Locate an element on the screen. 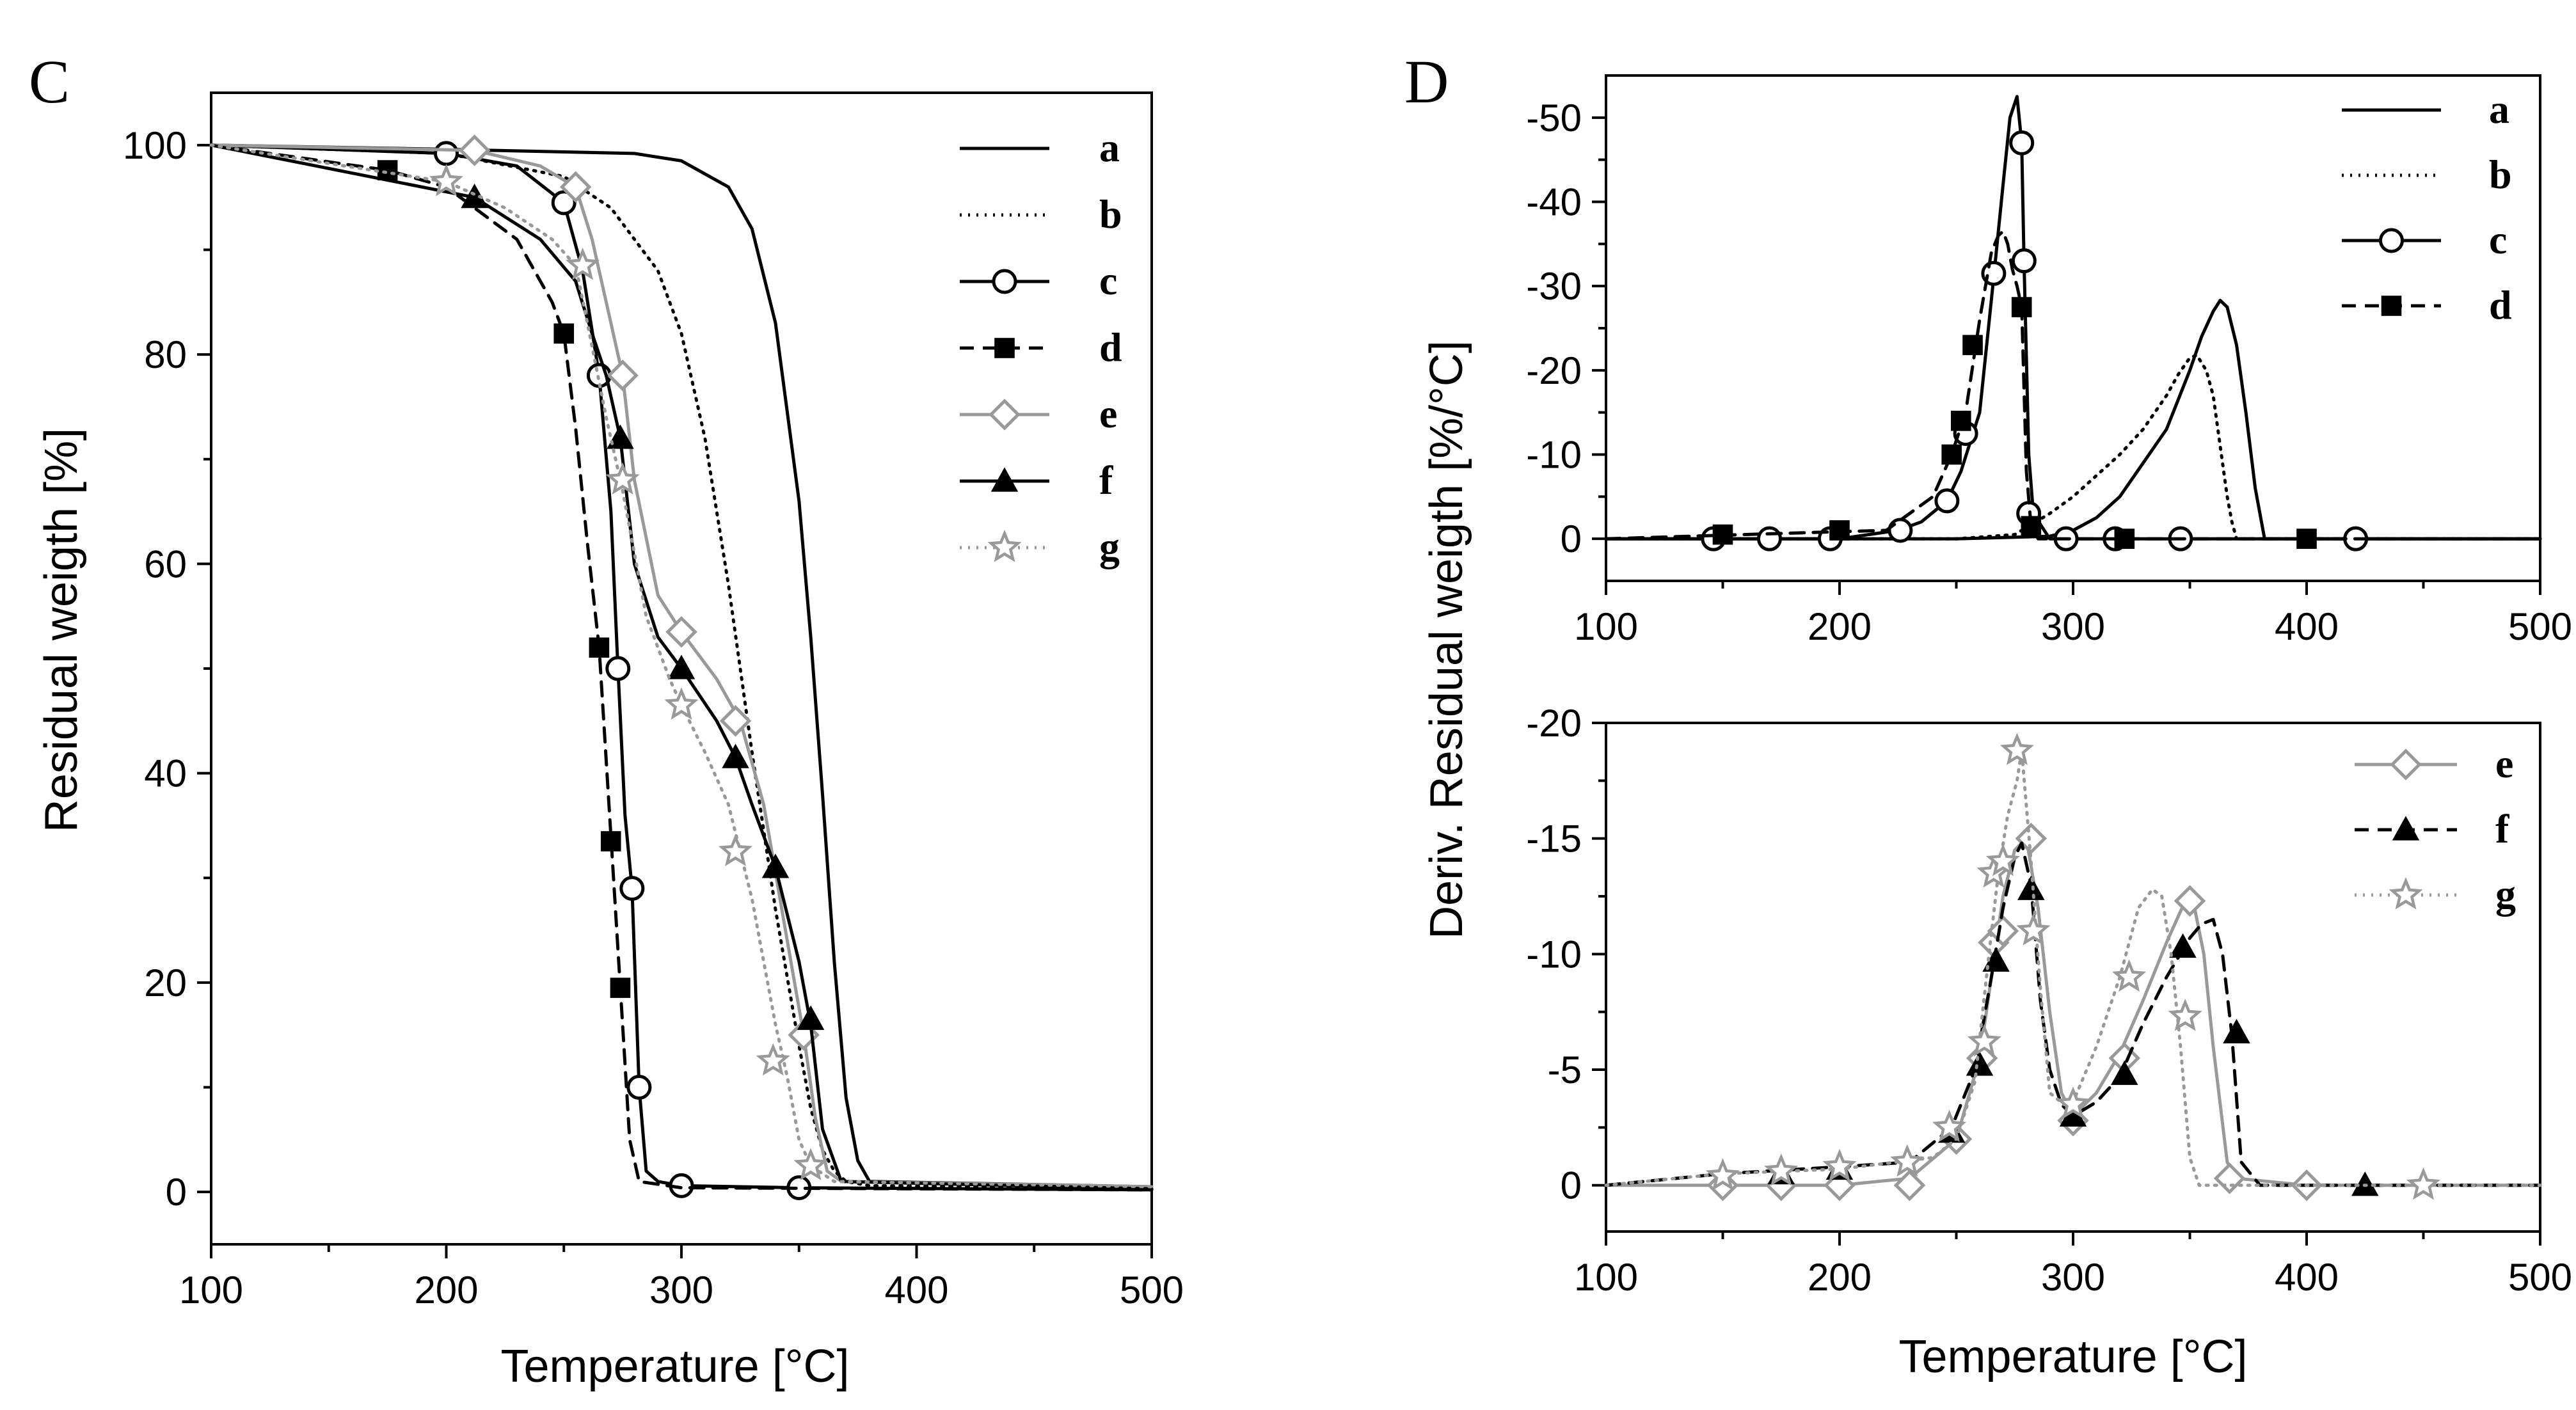  chart-c-ylabel: Residual weigth [%] is located at coordinates (62, 630).